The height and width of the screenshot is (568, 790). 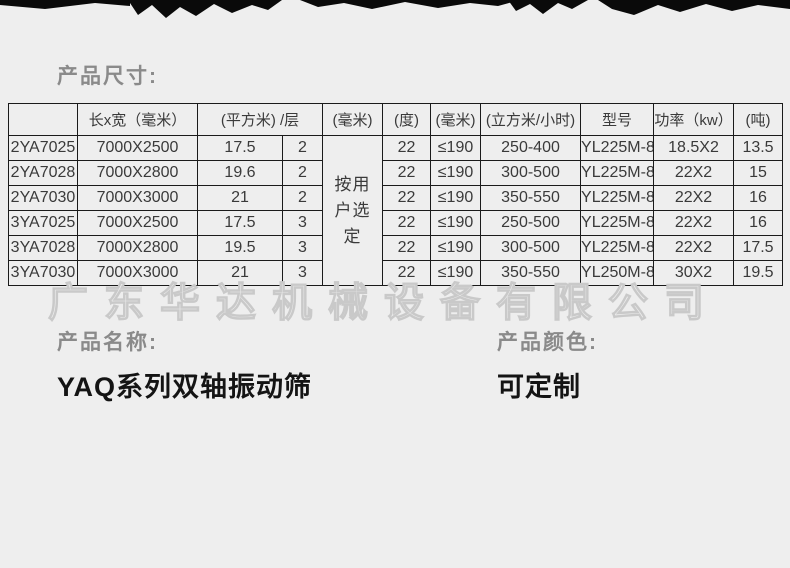 I want to click on cell-model: 3YA7028, so click(x=43, y=248).